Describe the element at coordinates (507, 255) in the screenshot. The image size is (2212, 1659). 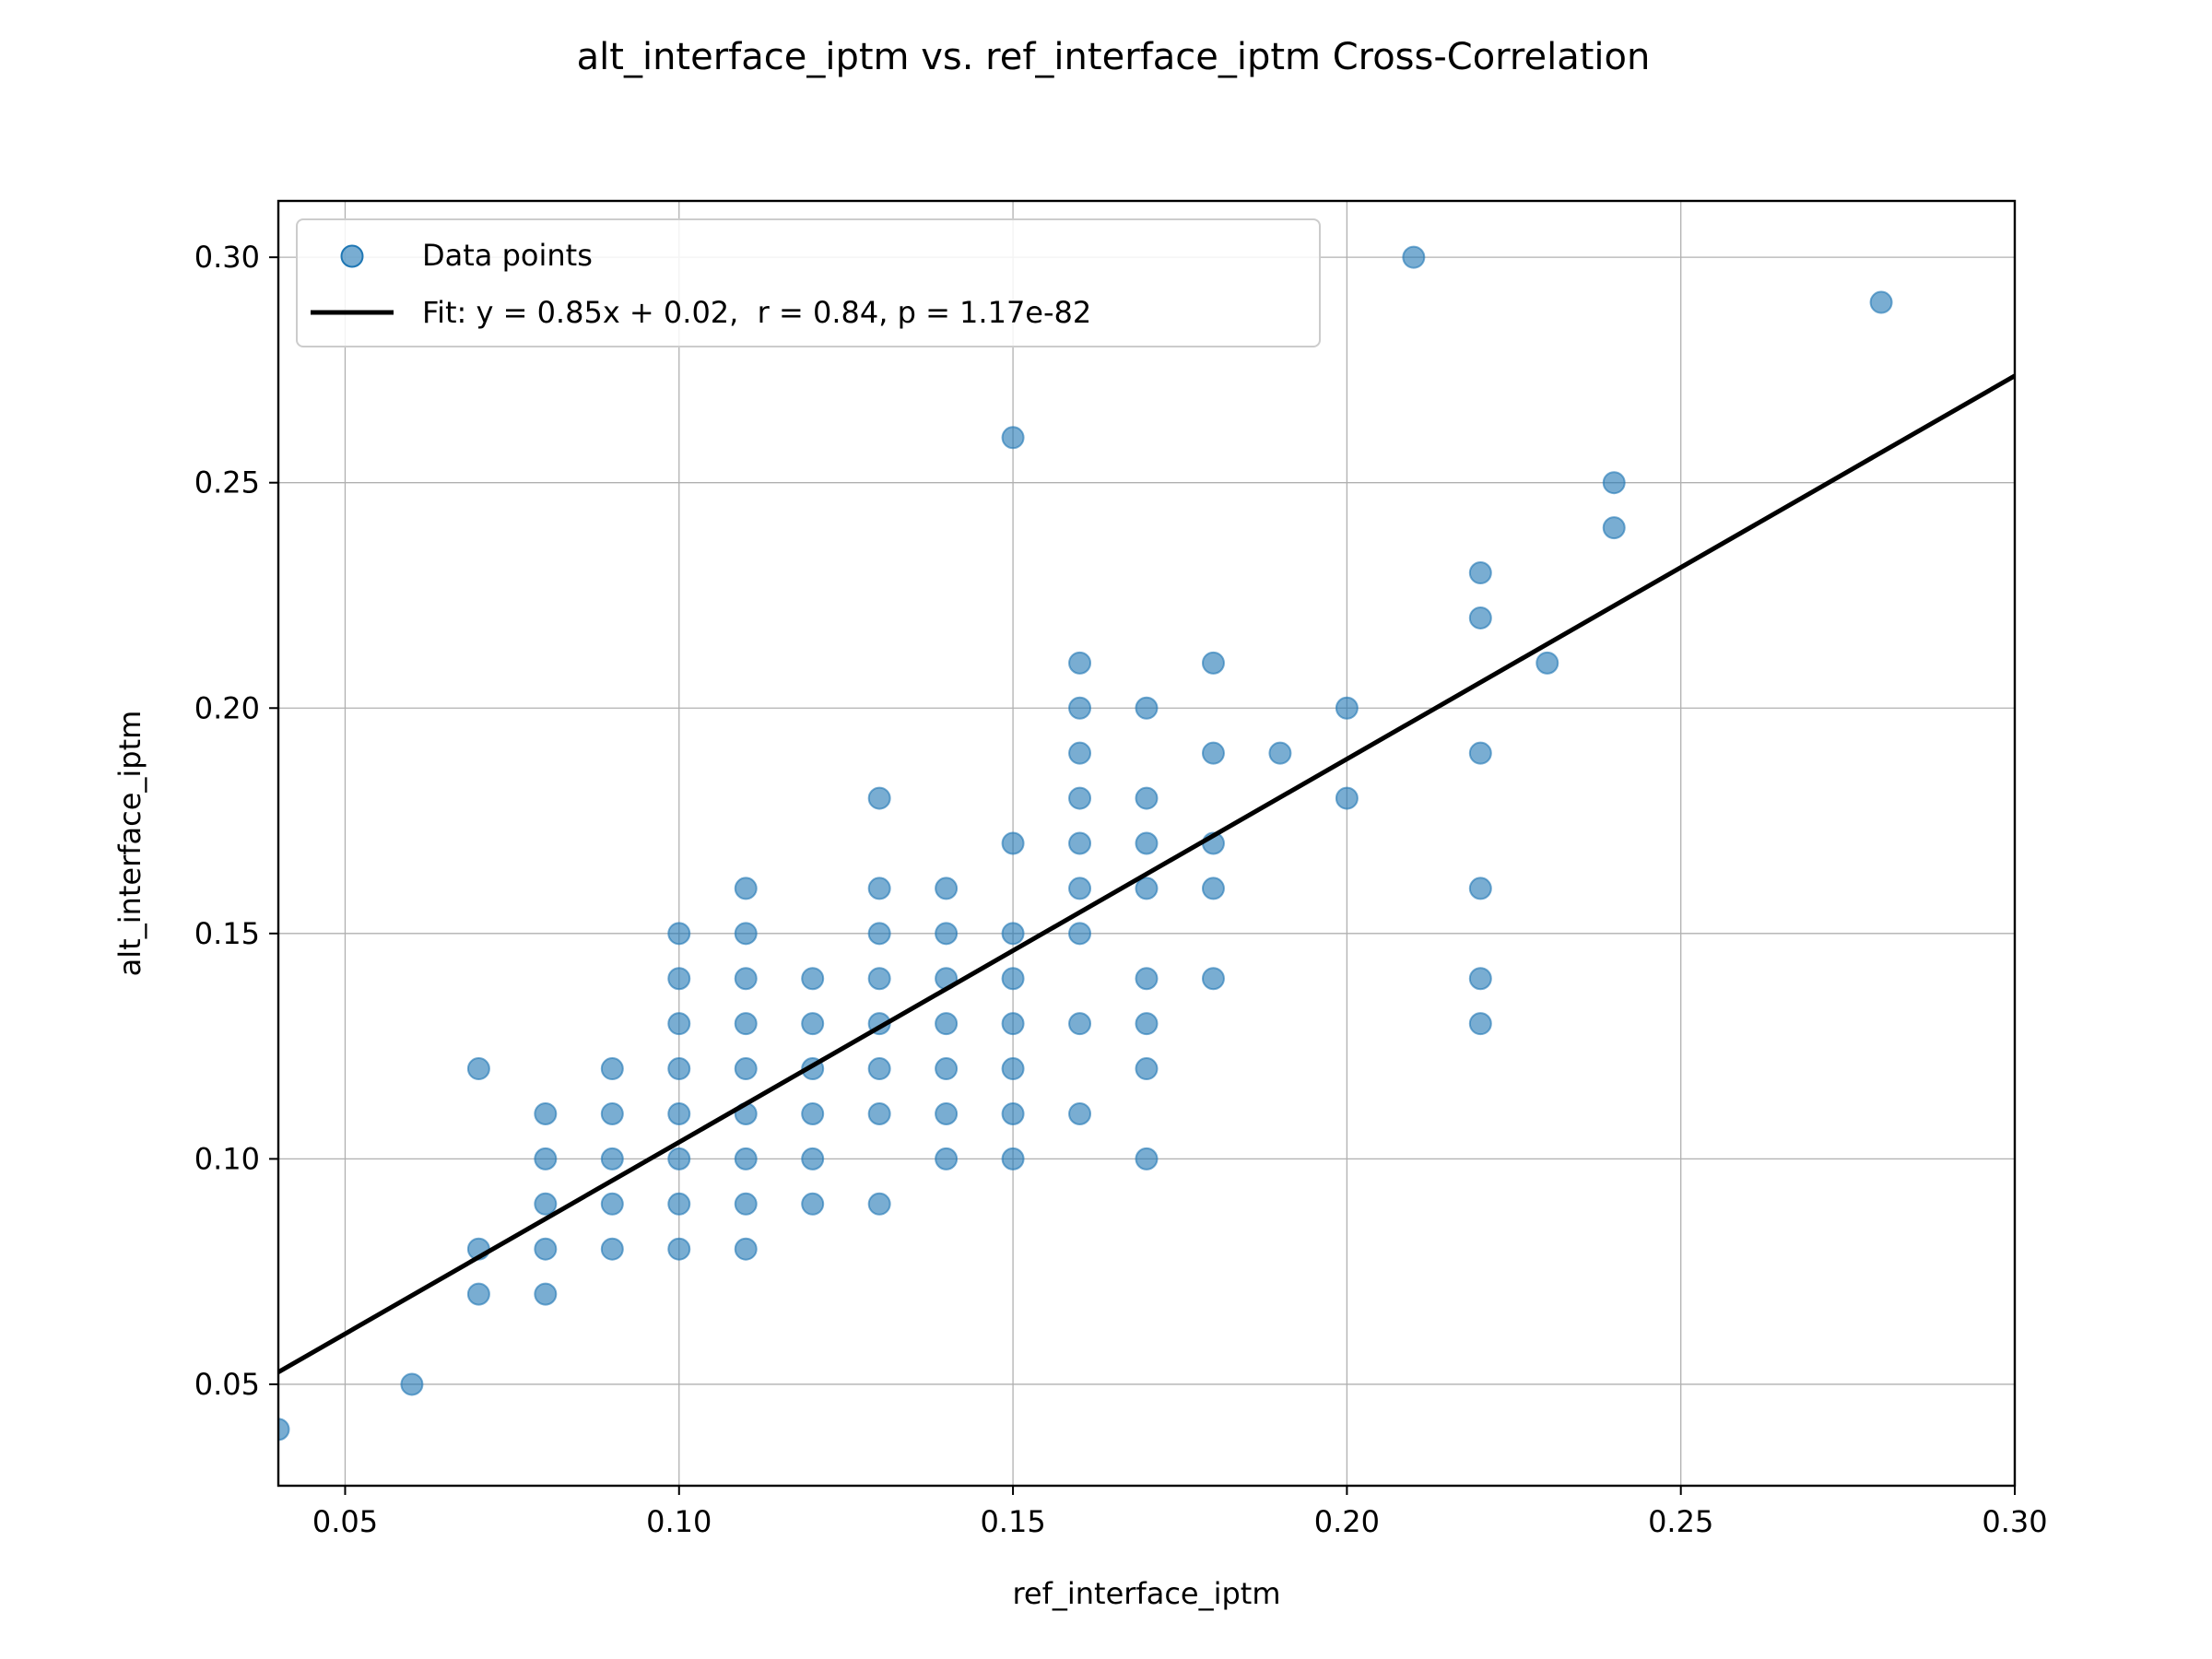
I see `legend-label-data-points: Data points` at that location.